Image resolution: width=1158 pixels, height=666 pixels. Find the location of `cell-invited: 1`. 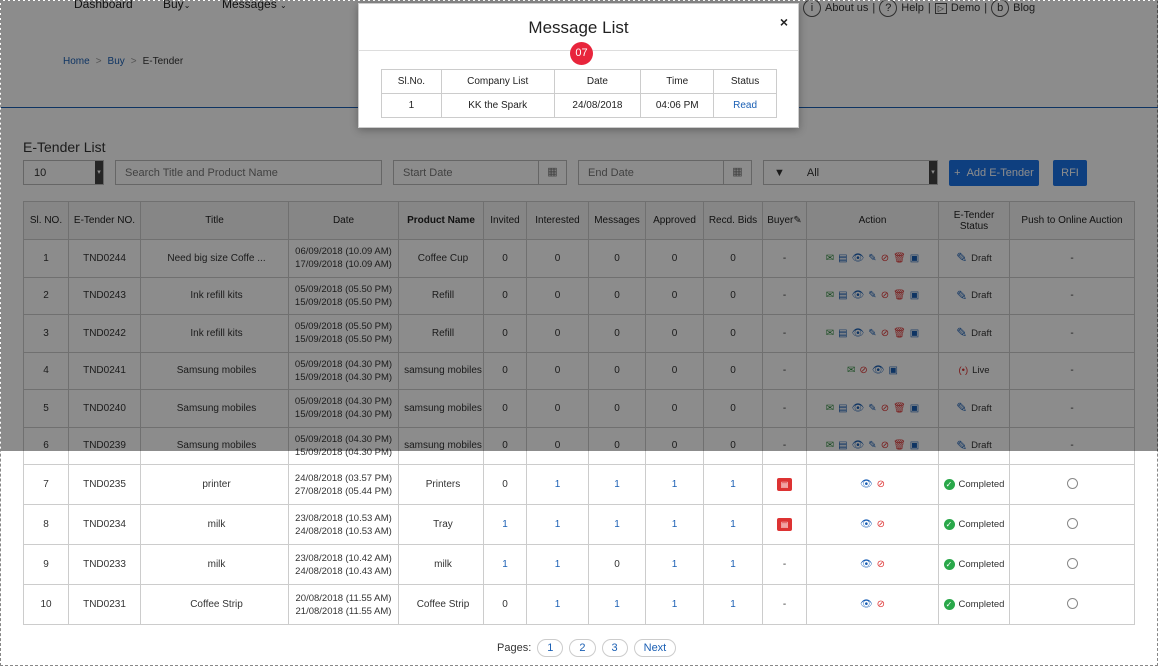

cell-invited: 1 is located at coordinates (505, 524).